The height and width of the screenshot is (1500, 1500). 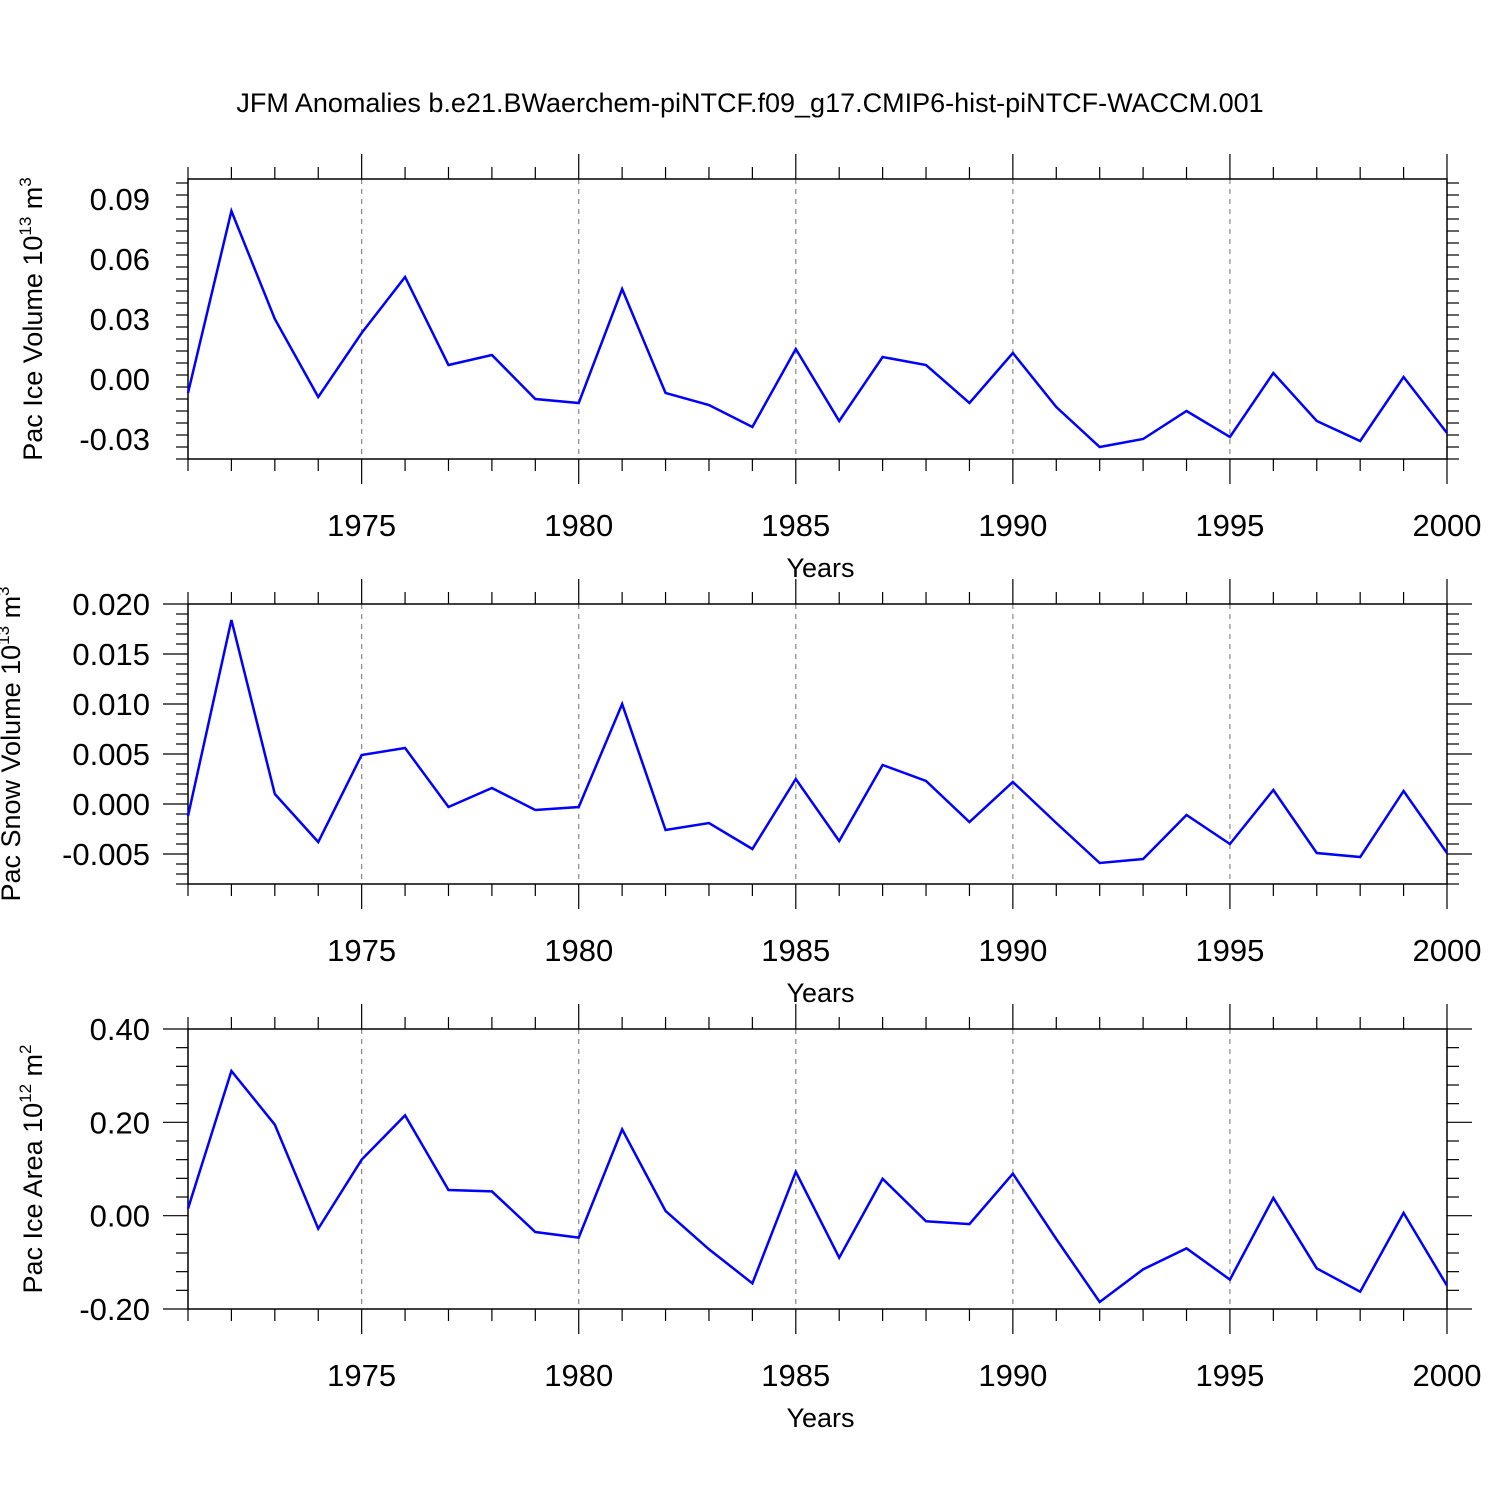 What do you see at coordinates (25, 1093) in the screenshot?
I see `y-axis-label-exponent: 12` at bounding box center [25, 1093].